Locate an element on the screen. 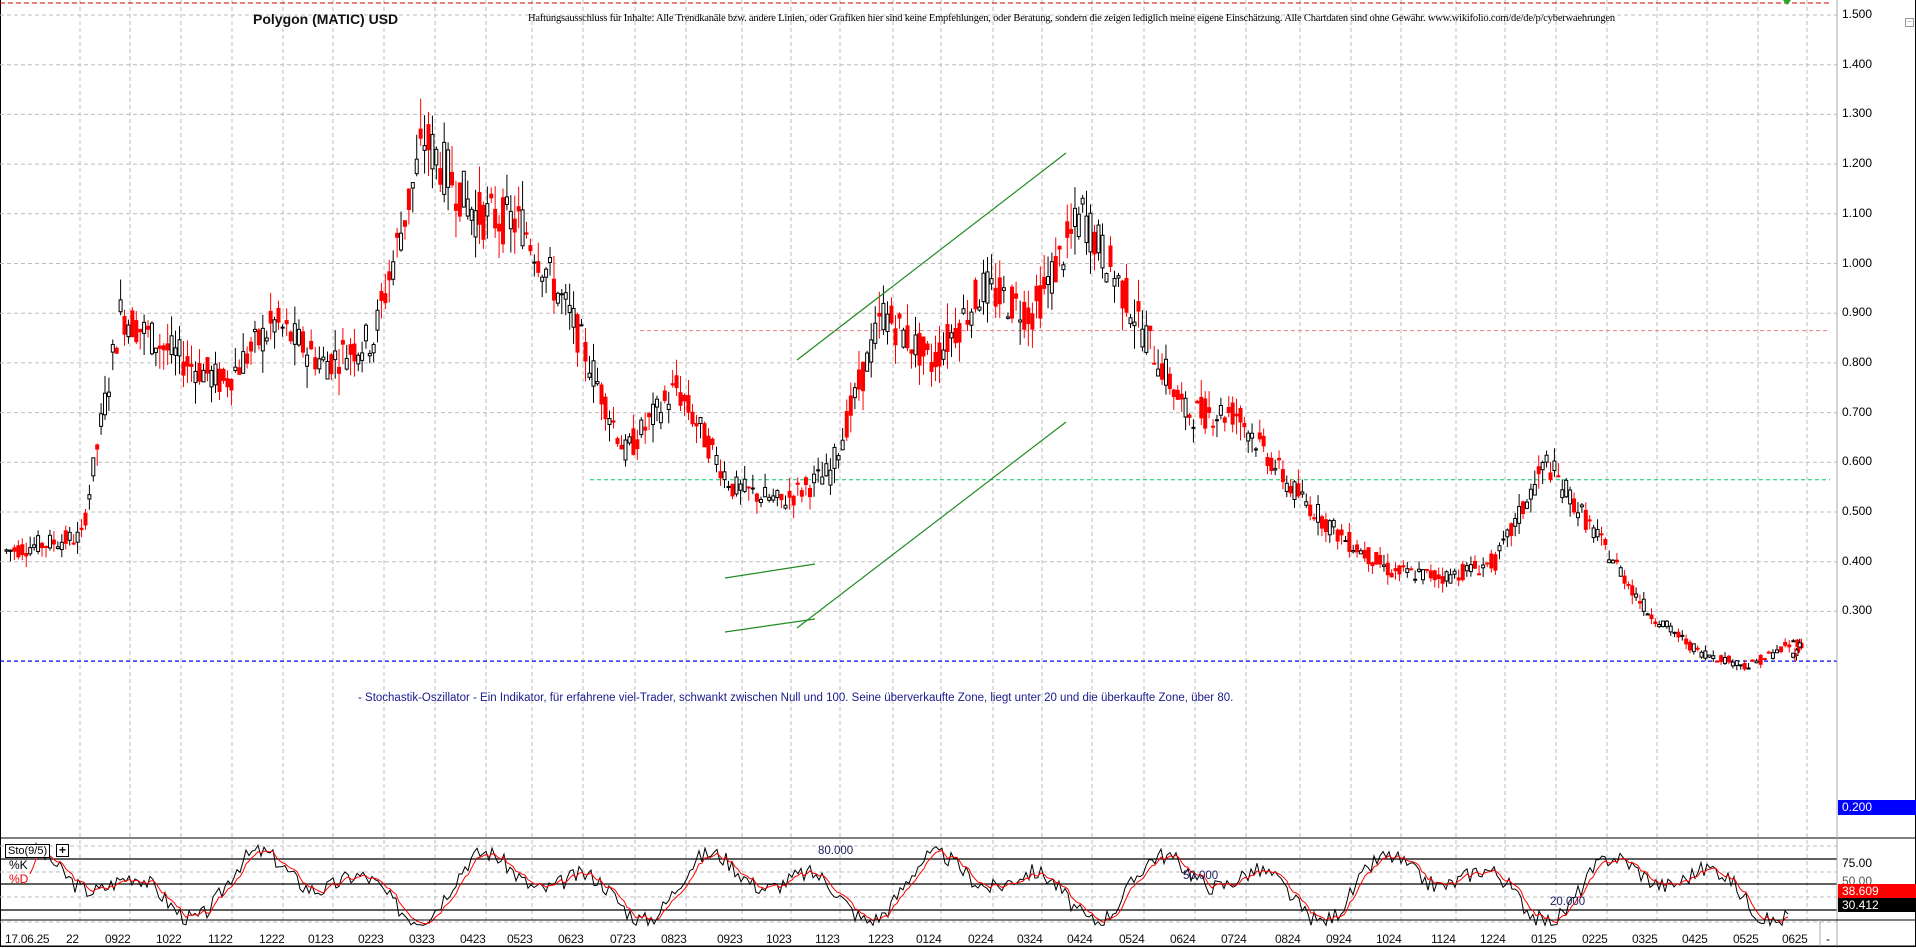 The height and width of the screenshot is (948, 1916). price-tick: 0.700 is located at coordinates (1857, 411).